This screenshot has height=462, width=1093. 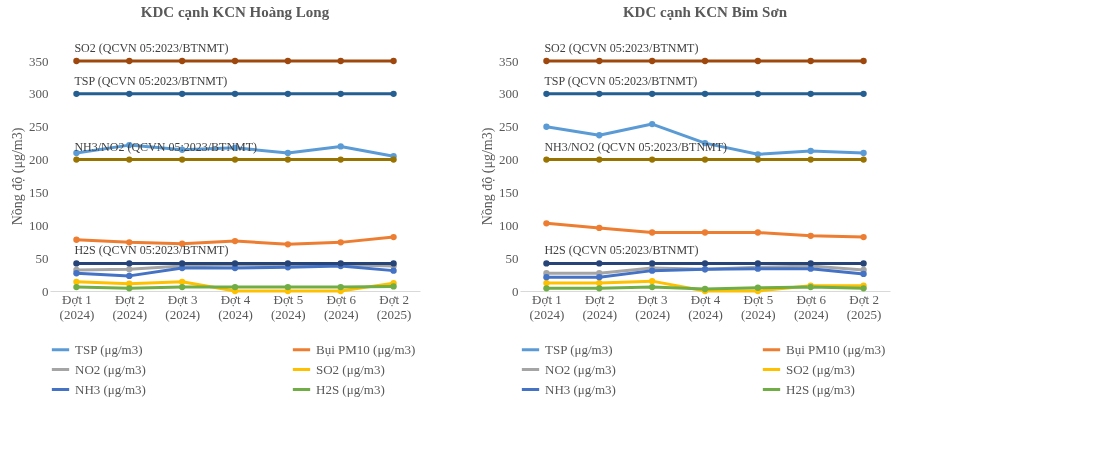 I want to click on x-tick-label: Đợt 6 (2024), so click(x=811, y=306).